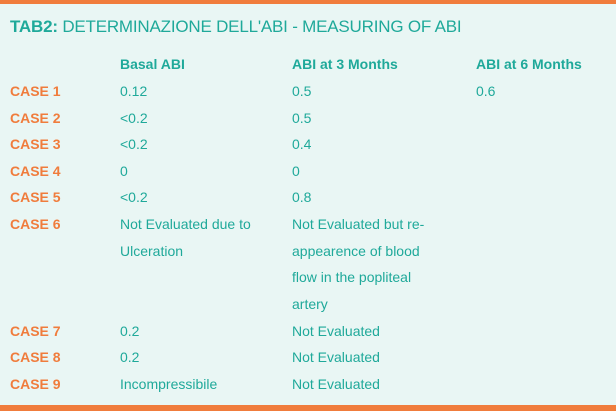 This screenshot has width=616, height=411. What do you see at coordinates (296, 170) in the screenshot?
I see `abi-3-months-cell: 0` at bounding box center [296, 170].